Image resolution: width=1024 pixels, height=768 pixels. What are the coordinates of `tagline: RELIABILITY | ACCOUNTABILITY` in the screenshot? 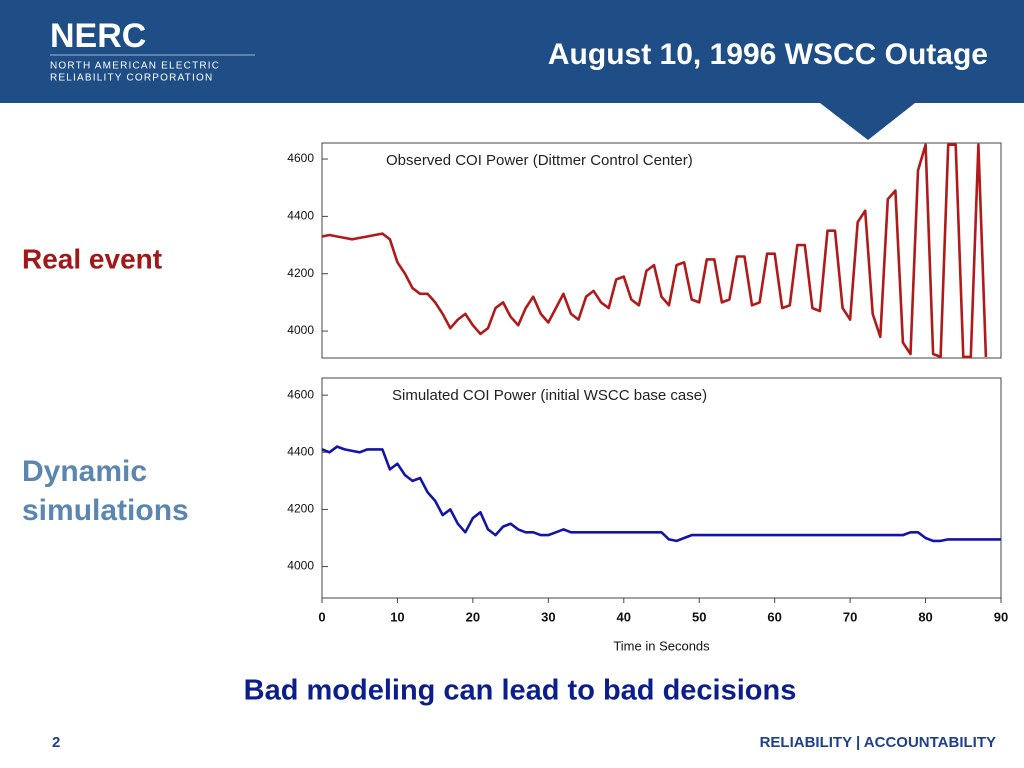 It's located at (878, 742).